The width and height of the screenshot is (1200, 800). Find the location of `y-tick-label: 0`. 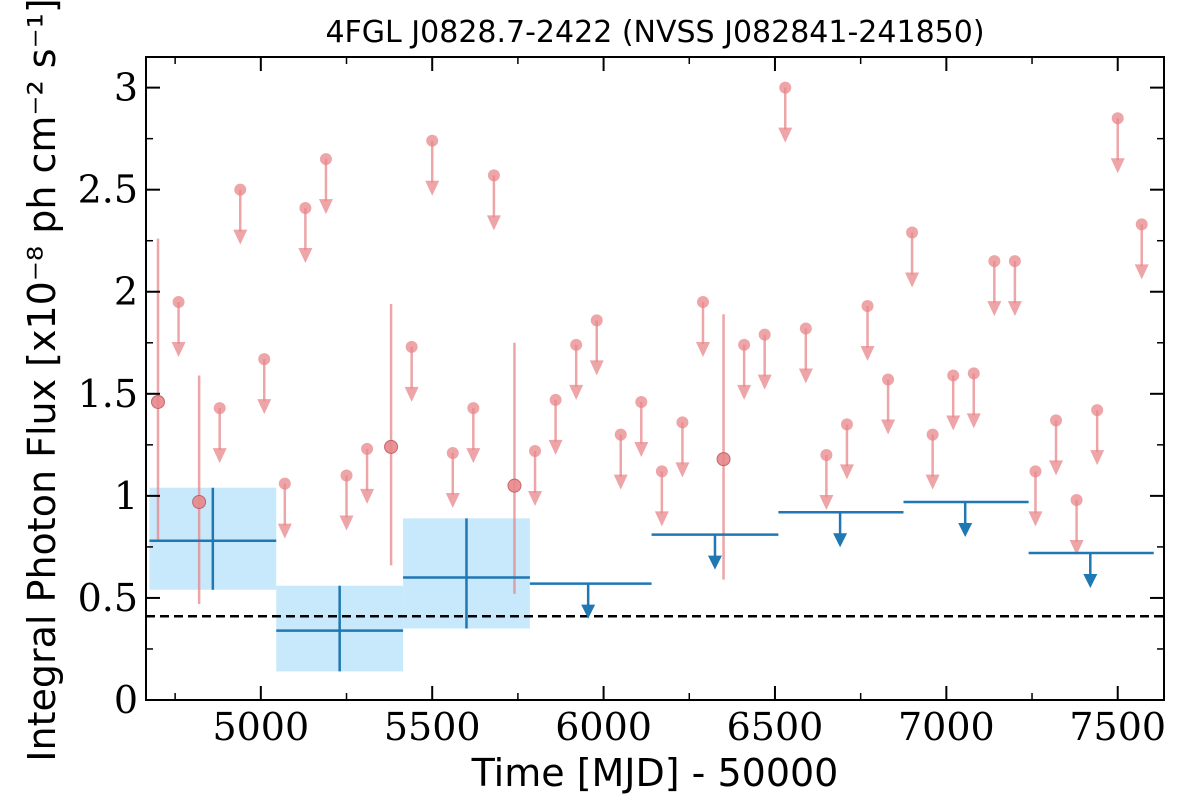

y-tick-label: 0 is located at coordinates (126, 700).